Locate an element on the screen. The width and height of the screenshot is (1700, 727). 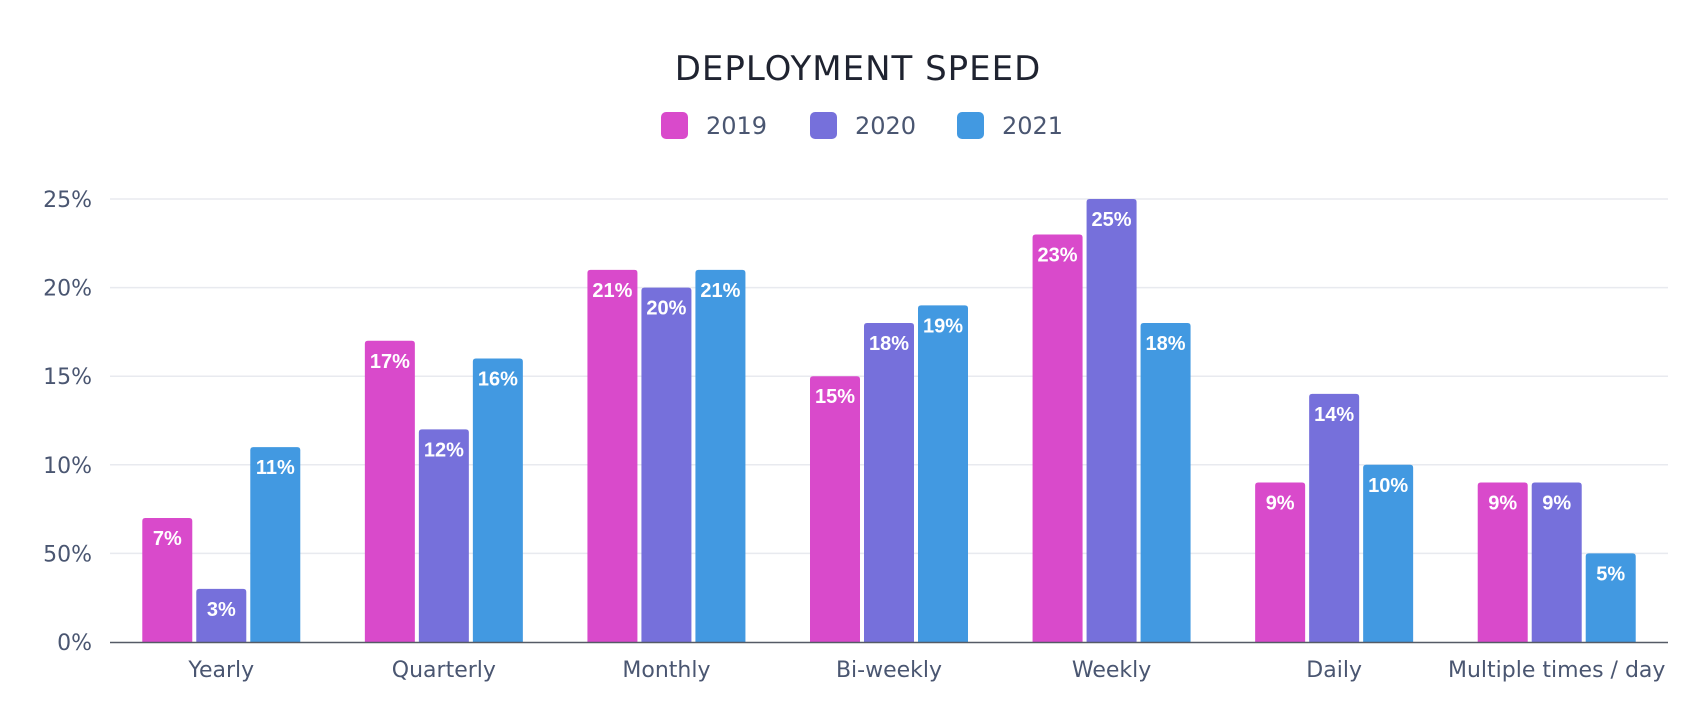
legend-item-2019: 2019 is located at coordinates (714, 126).